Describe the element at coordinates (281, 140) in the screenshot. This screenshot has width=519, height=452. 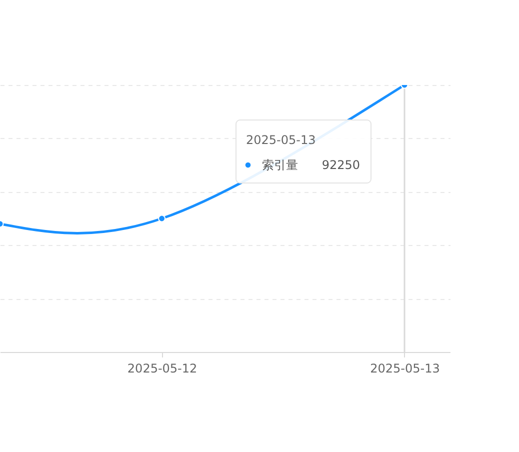
I see `annotation: 2025-05-13` at that location.